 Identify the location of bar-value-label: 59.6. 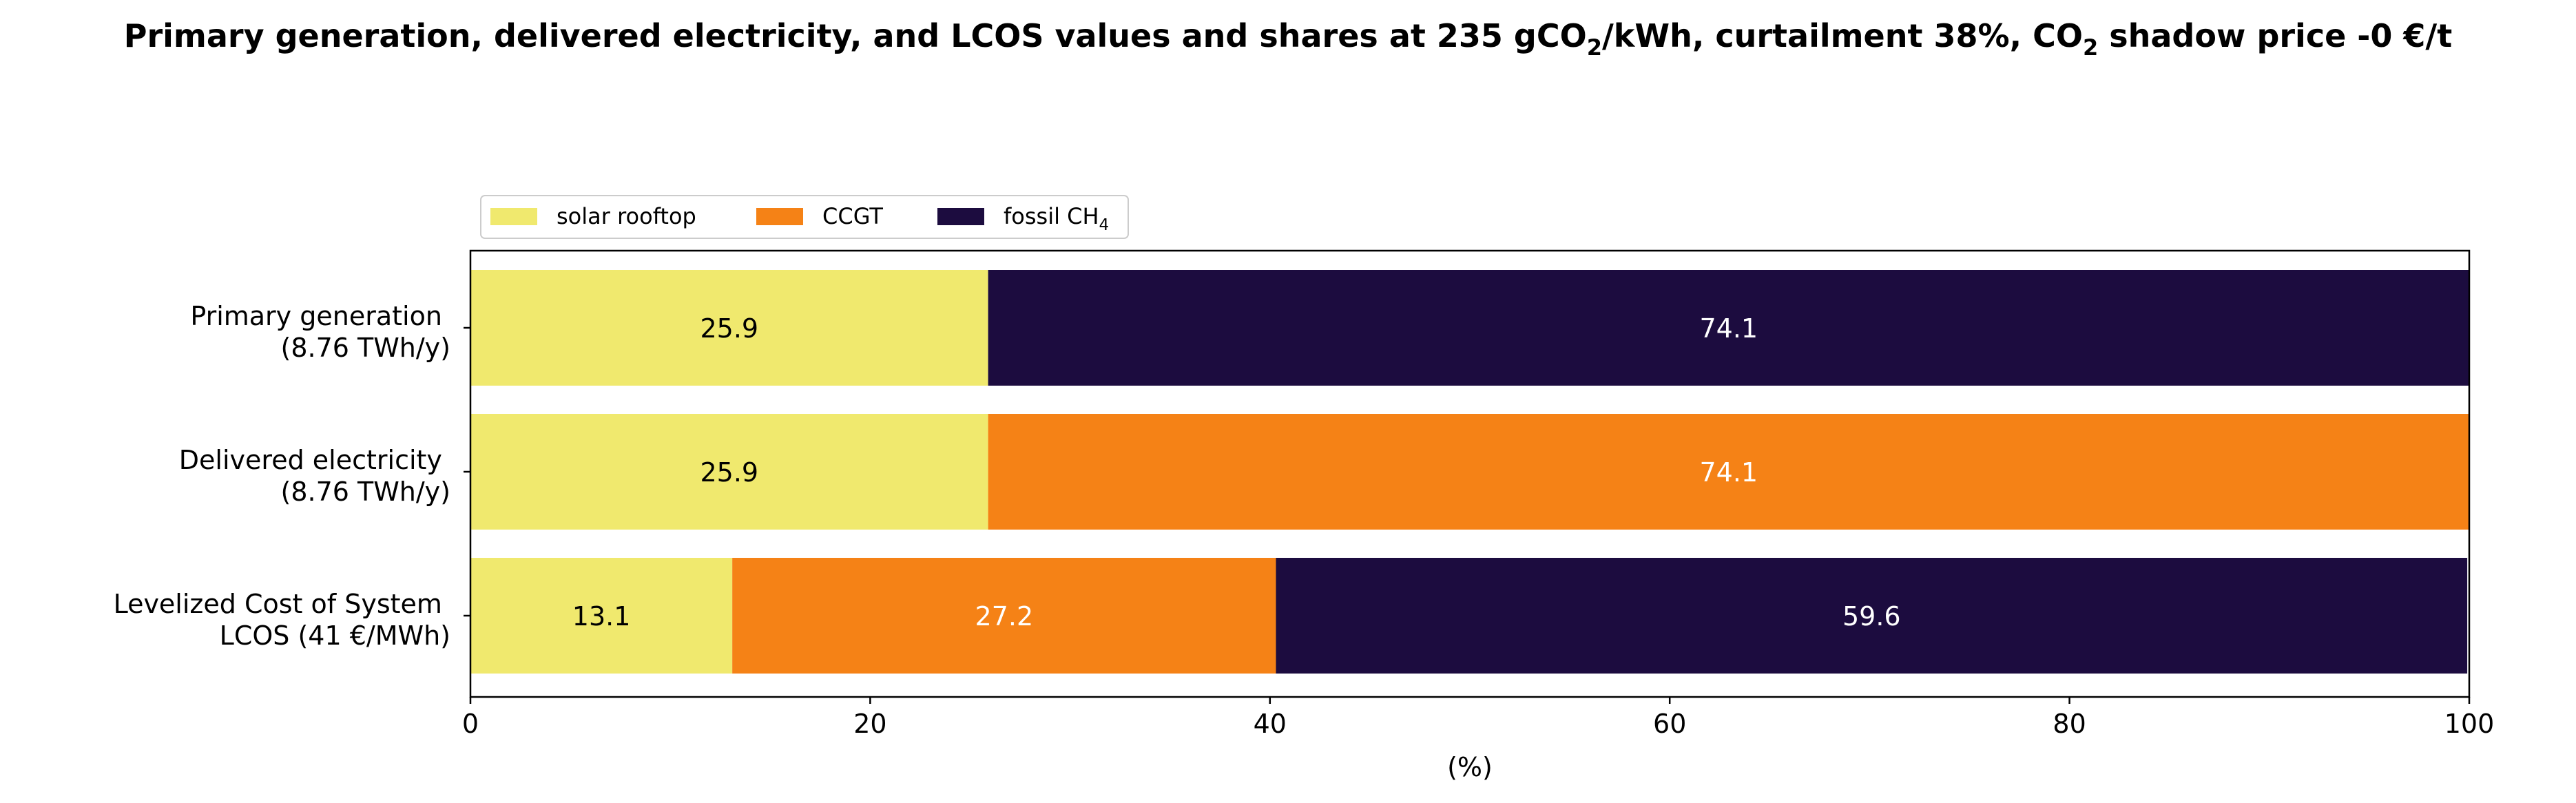
(1871, 616).